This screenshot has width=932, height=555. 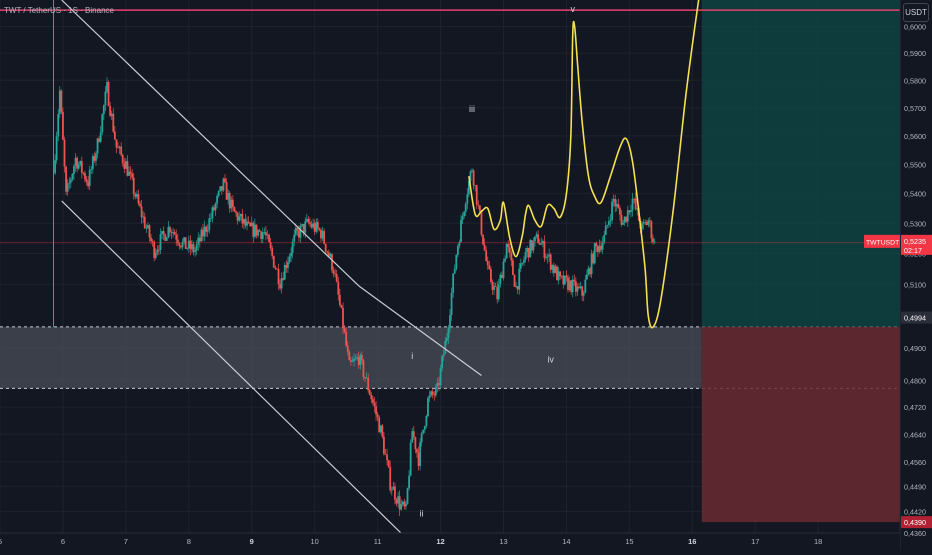 I want to click on wave-label-iii: iii, so click(x=472, y=109).